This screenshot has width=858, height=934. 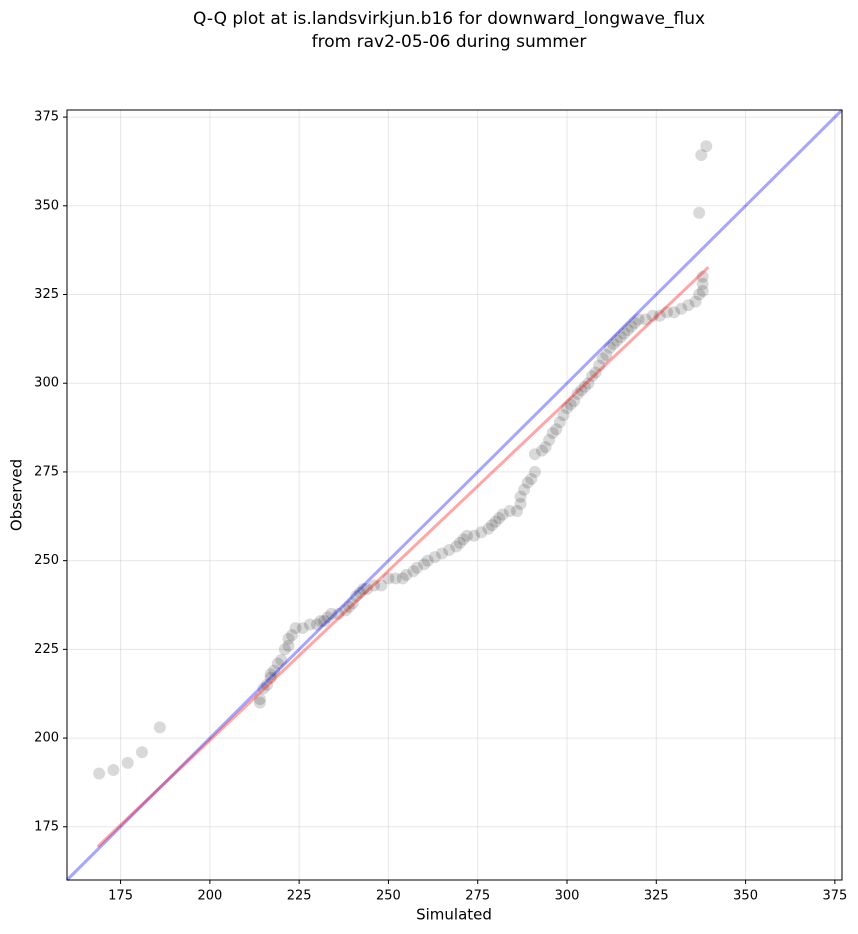 I want to click on y-tick-label: 350, so click(x=46, y=205).